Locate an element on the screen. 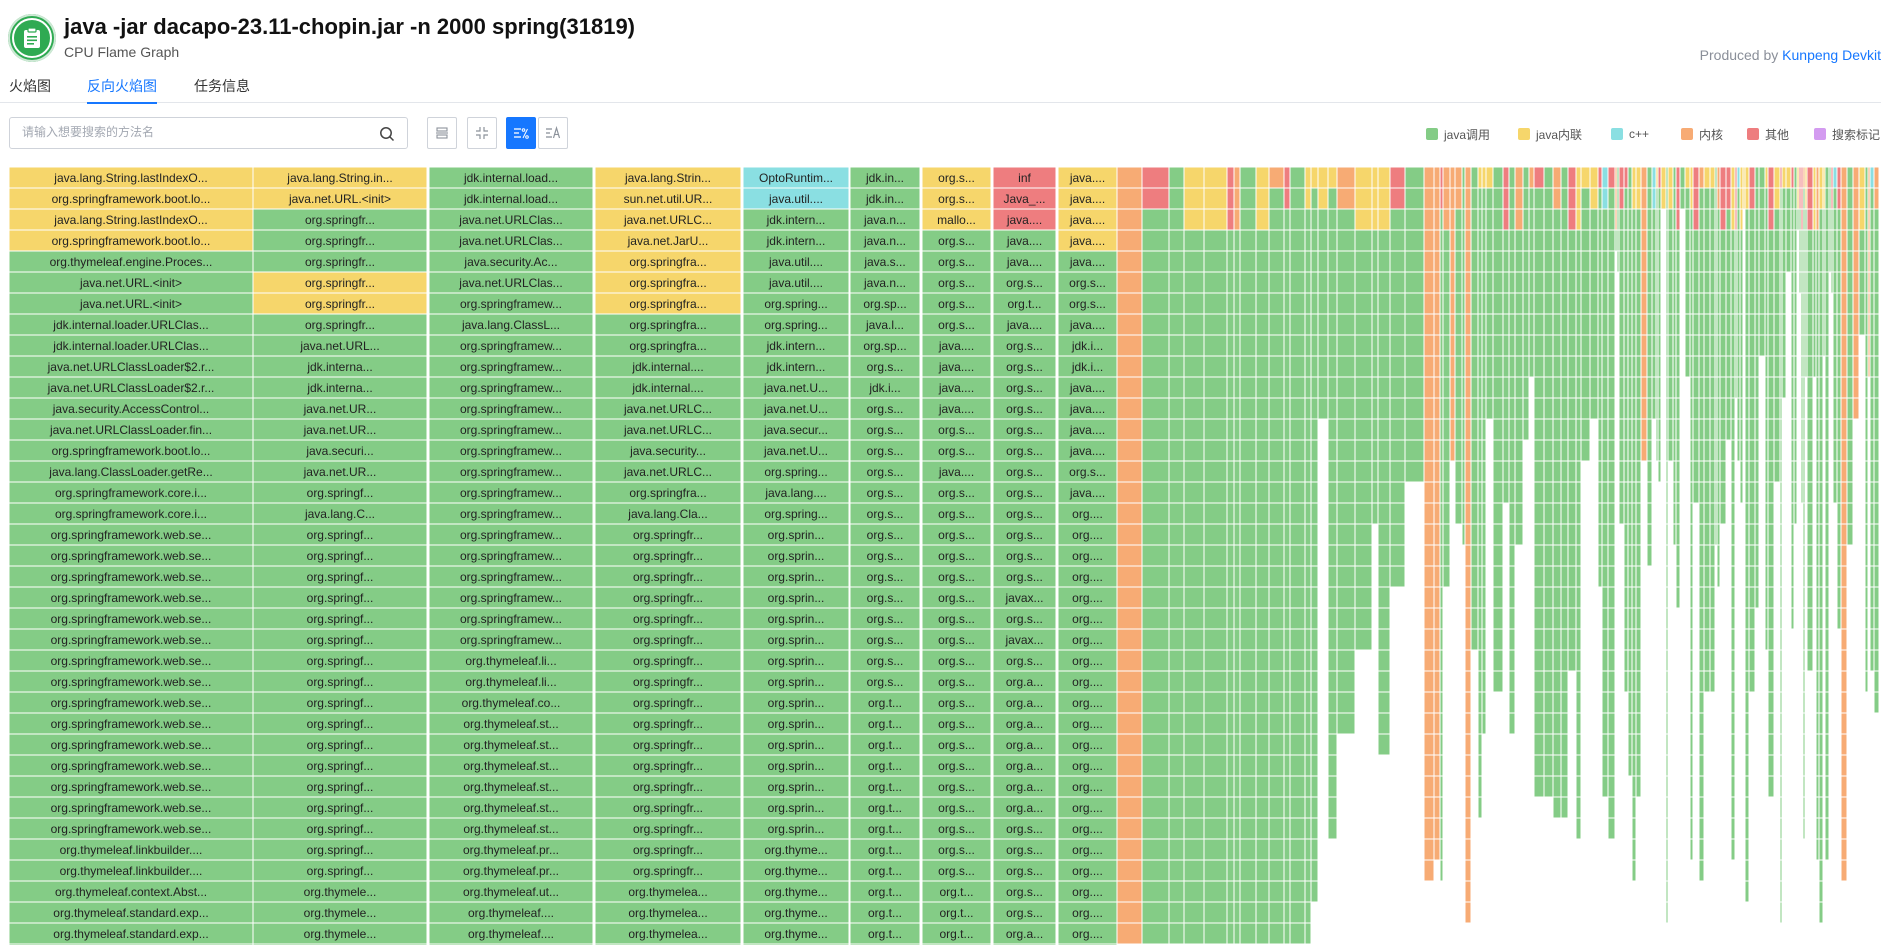 This screenshot has height=948, width=1891. kunpeng-devkit-link: Kunpeng Devkit is located at coordinates (1831, 55).